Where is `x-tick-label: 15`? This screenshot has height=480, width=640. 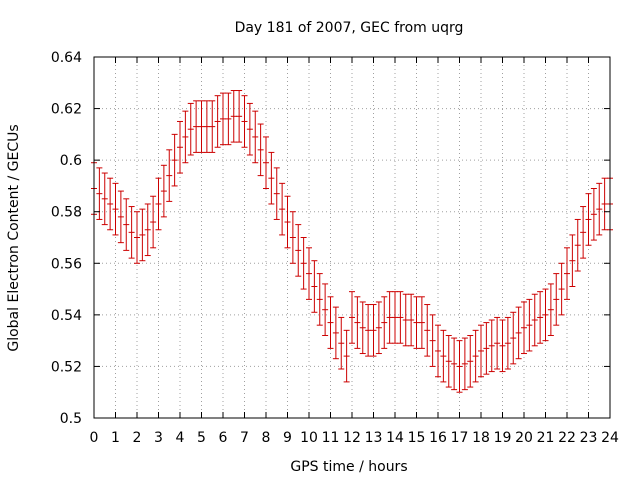
x-tick-label: 15 is located at coordinates (417, 438).